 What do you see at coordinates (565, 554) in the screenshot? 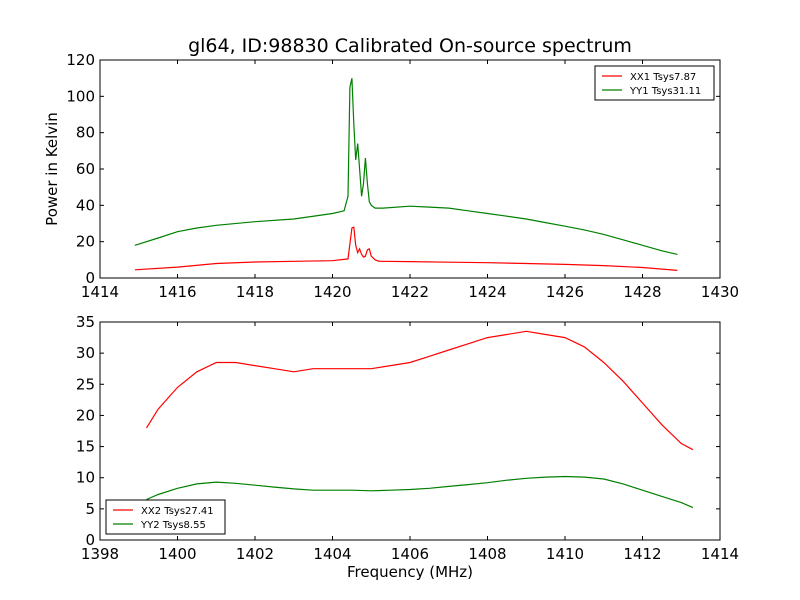
I see `x-tick-label: 1410` at bounding box center [565, 554].